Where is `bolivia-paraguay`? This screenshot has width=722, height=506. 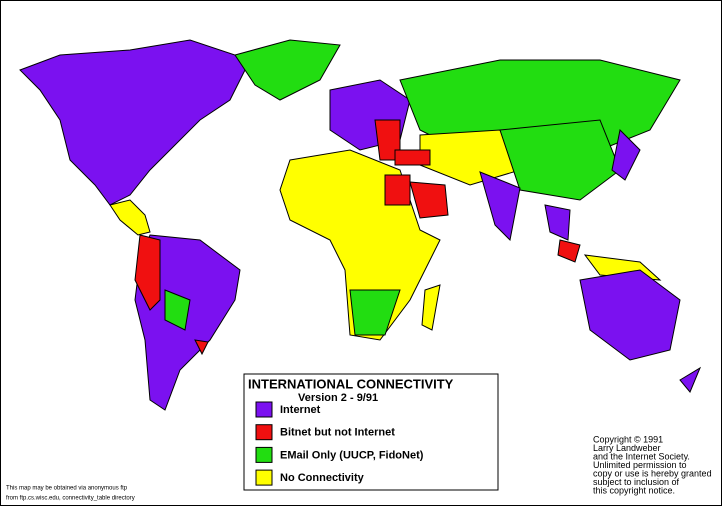
bolivia-paraguay is located at coordinates (177, 310).